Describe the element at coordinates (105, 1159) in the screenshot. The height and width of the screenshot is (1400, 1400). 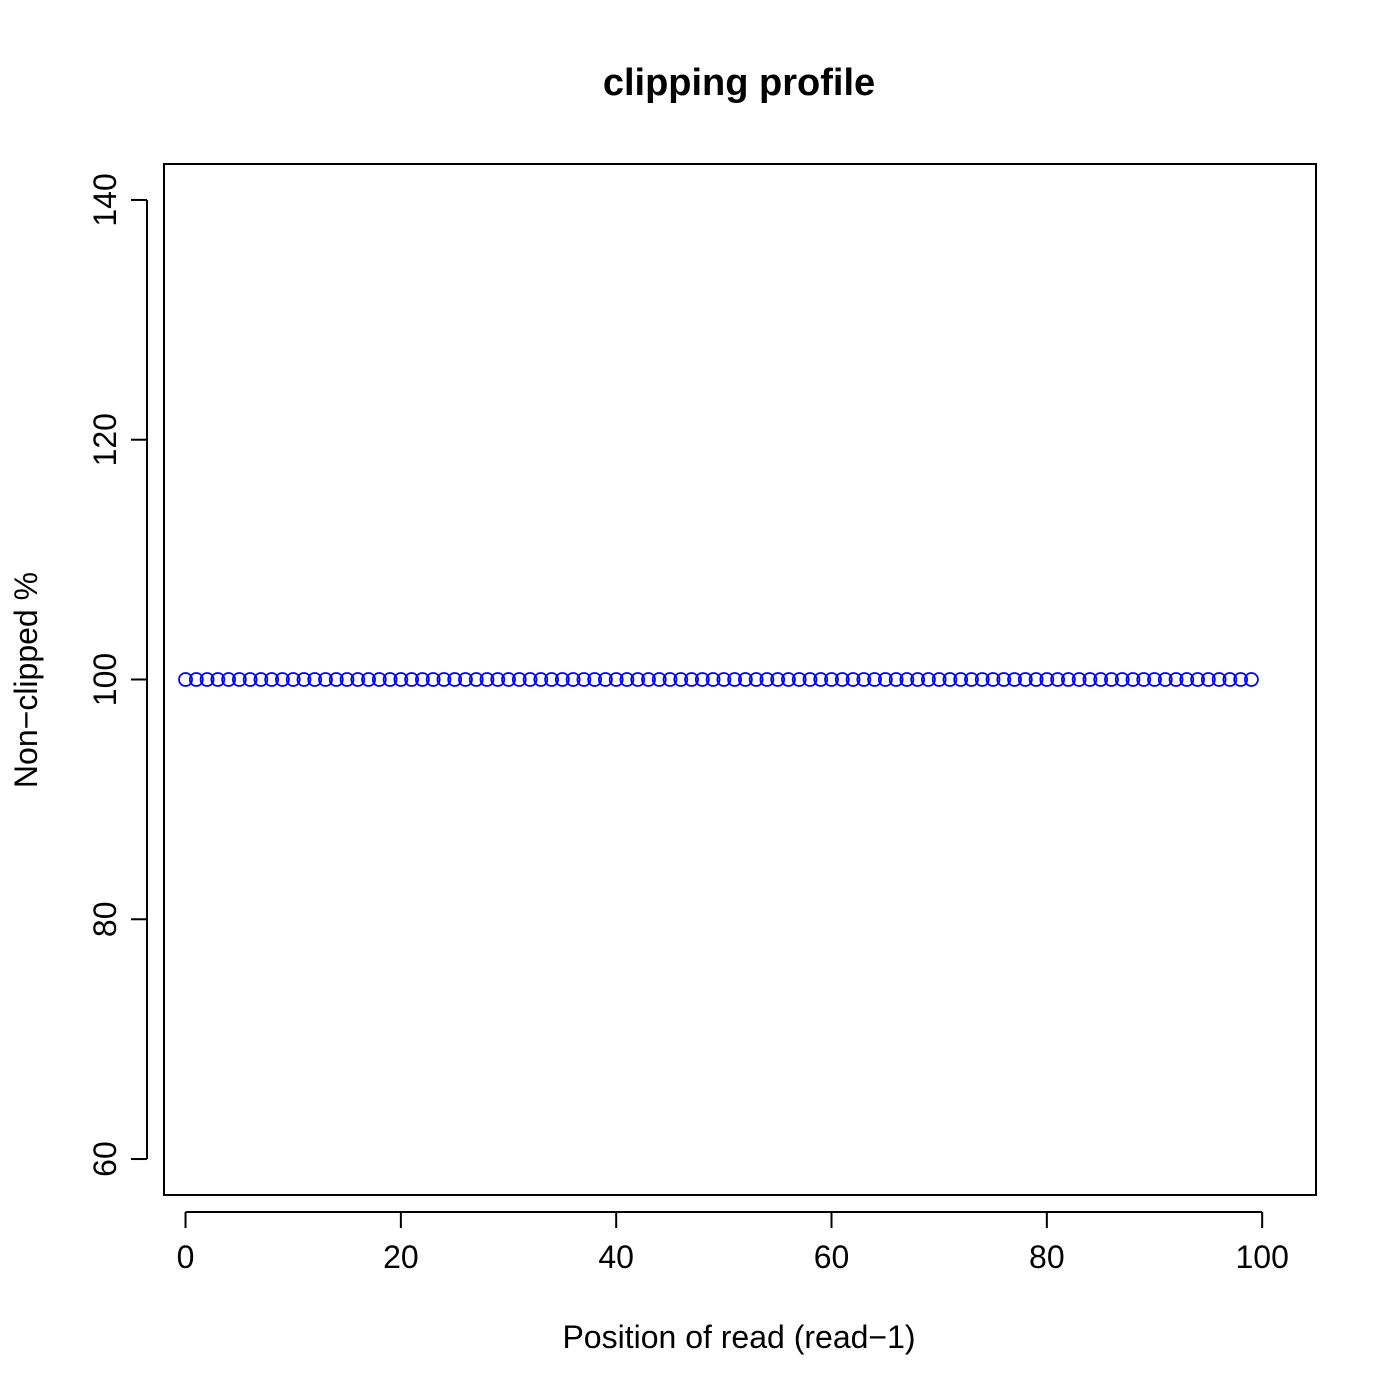
I see `y-tick-label: 60` at that location.